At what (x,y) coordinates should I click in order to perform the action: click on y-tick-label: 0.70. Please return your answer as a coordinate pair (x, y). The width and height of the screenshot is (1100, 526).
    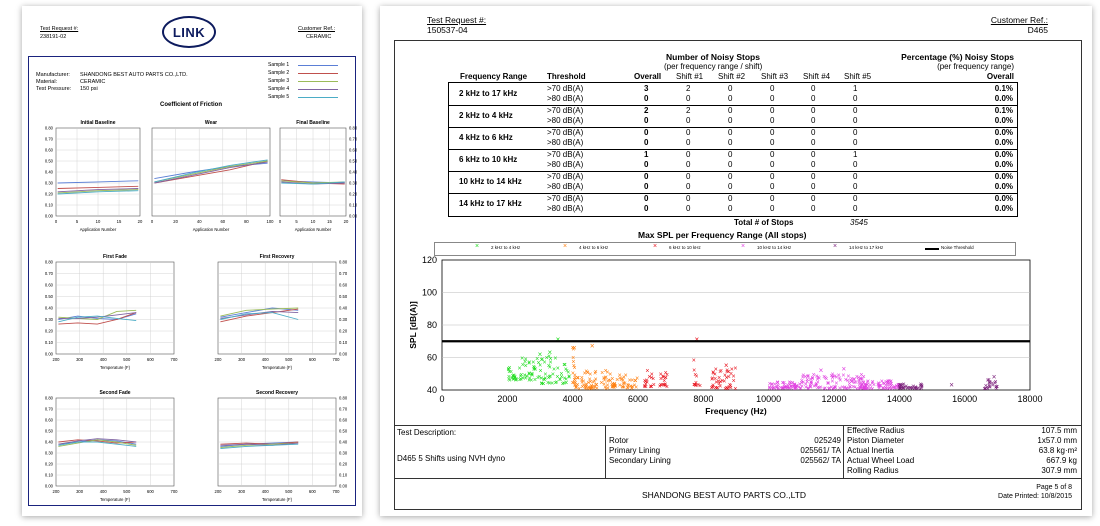
    Looking at the image, I should click on (49, 273).